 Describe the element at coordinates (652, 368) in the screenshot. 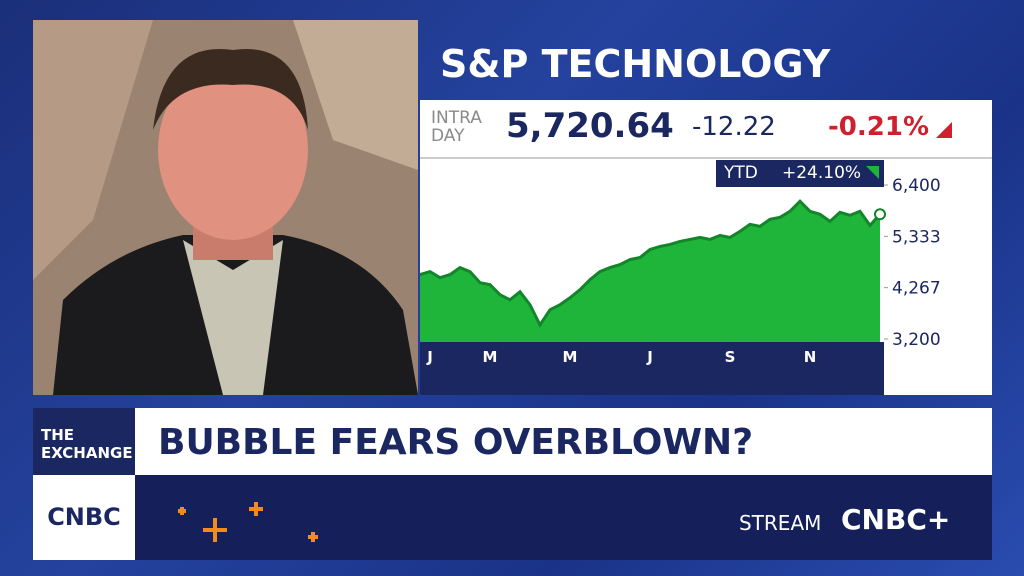

I see `x-axis-band` at that location.